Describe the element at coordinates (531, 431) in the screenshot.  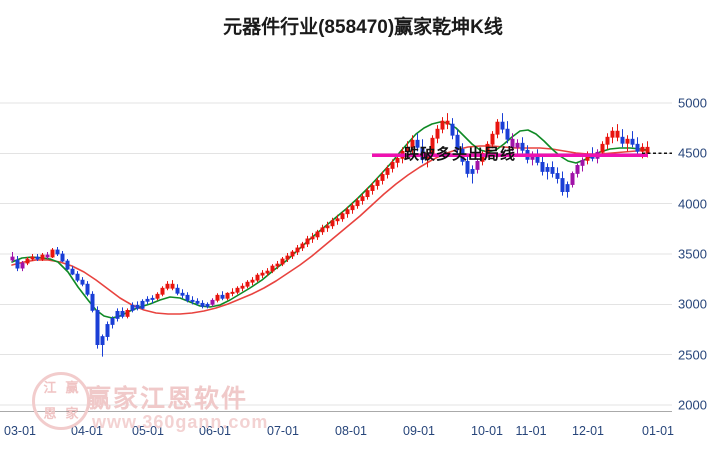
I see `x-axis-tick-label: 11-01` at that location.